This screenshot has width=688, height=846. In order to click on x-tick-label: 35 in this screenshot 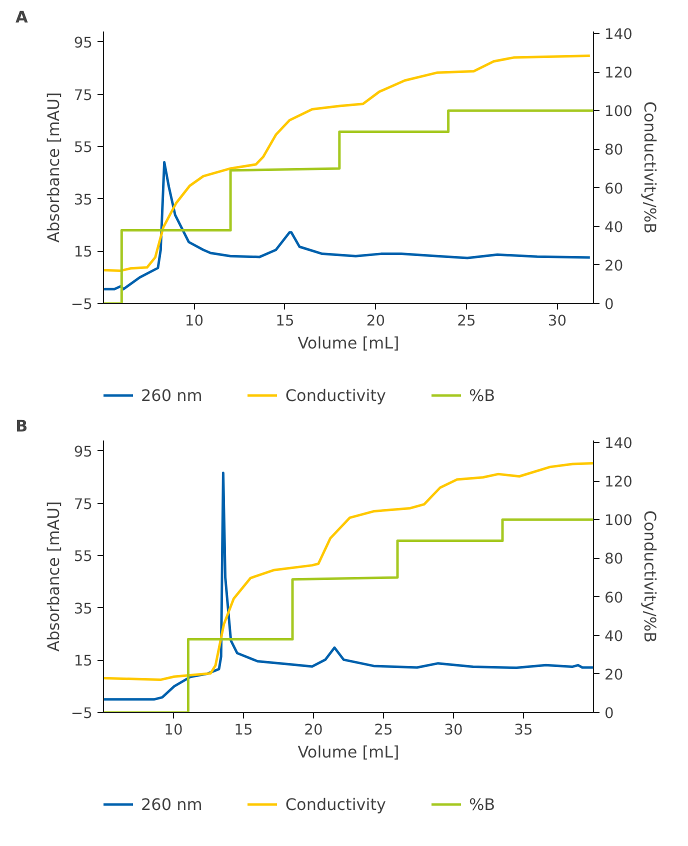, I will do `click(523, 730)`.